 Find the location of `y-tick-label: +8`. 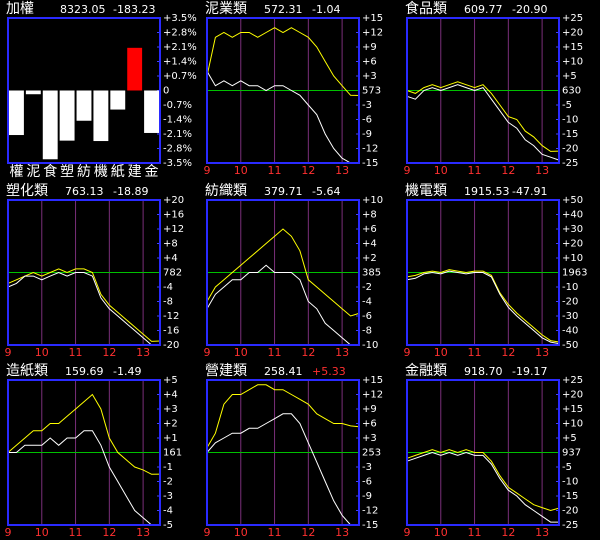

y-tick-label: +8 is located at coordinates (170, 244).